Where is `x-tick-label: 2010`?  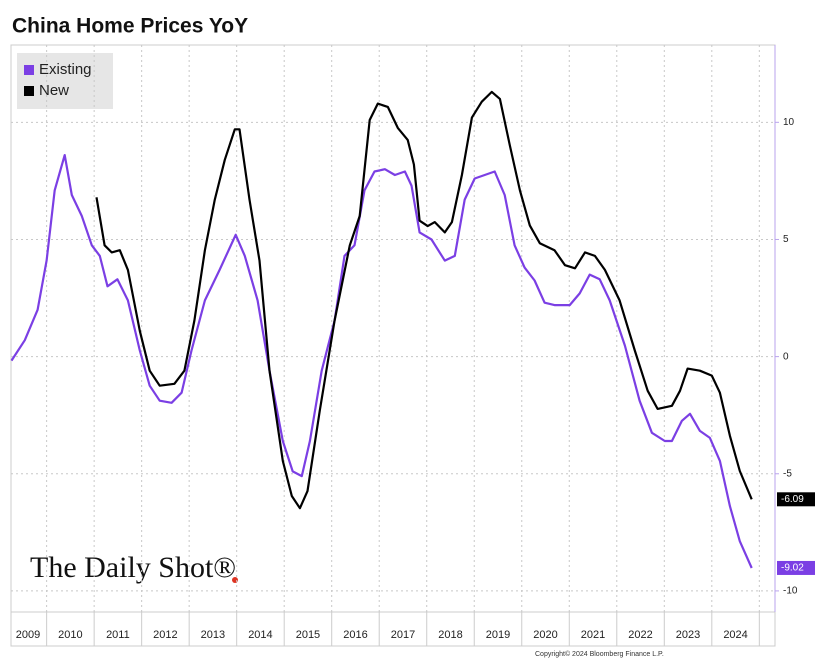
x-tick-label: 2010 is located at coordinates (70, 635).